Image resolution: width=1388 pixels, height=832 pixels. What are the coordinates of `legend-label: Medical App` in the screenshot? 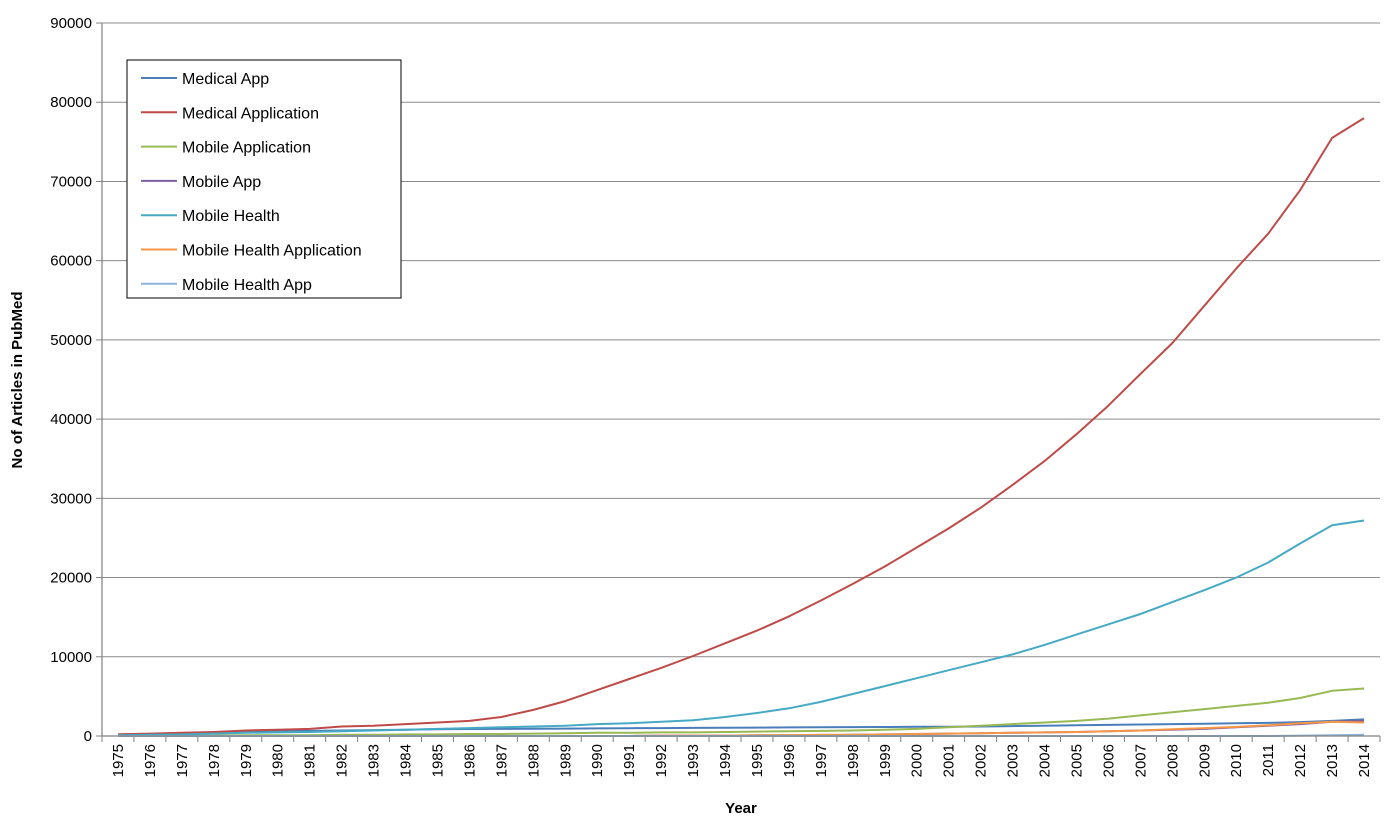 It's located at (225, 79).